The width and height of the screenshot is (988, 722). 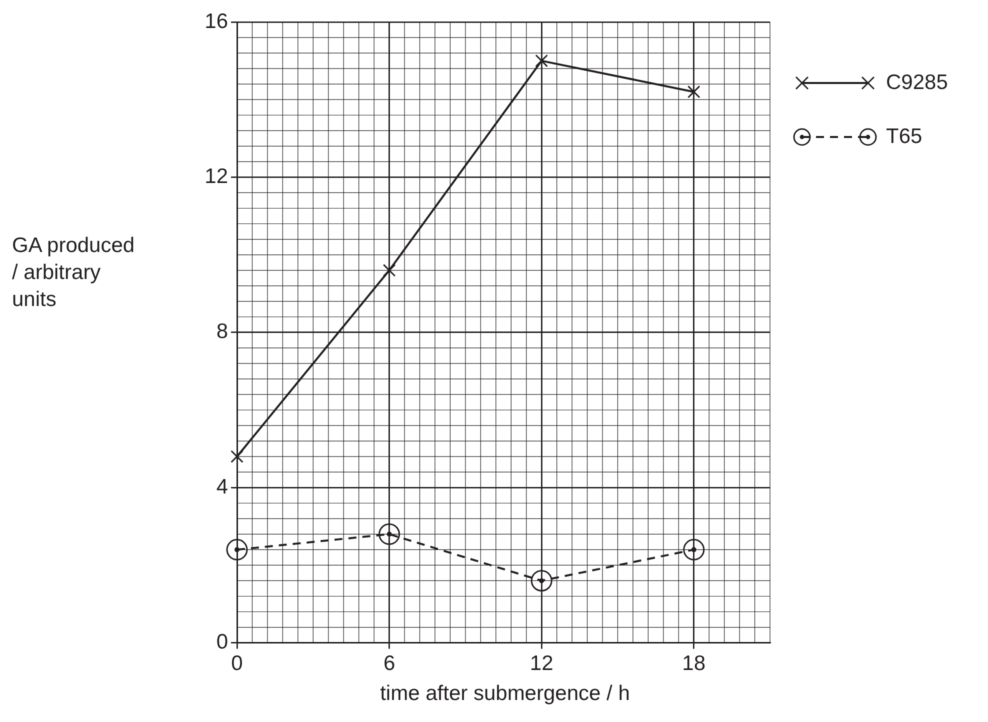 I want to click on x-tick-label: 0, so click(x=237, y=664).